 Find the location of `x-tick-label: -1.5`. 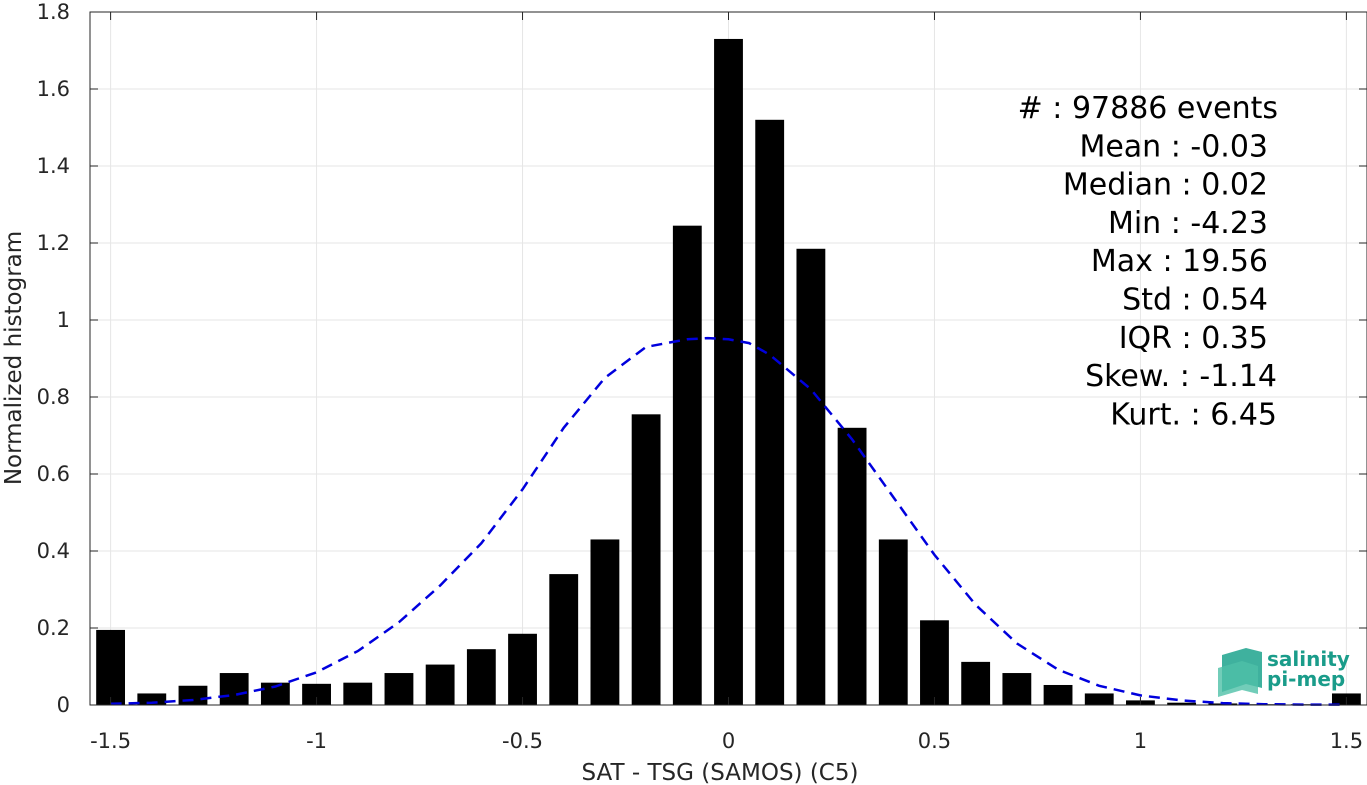

x-tick-label: -1.5 is located at coordinates (110, 741).